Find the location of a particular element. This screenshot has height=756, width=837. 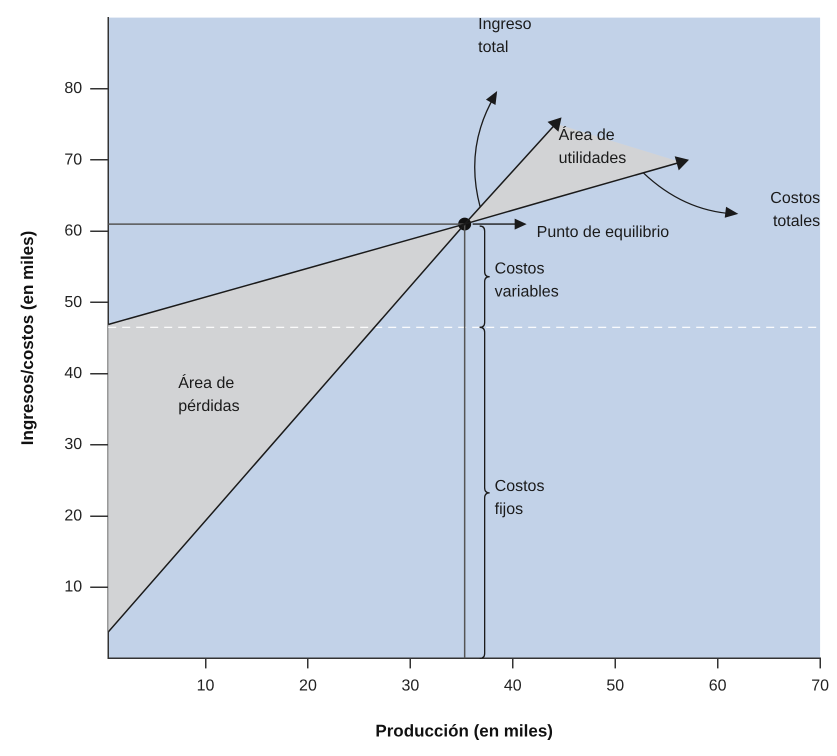

annotation: Costos fijos is located at coordinates (519, 498).